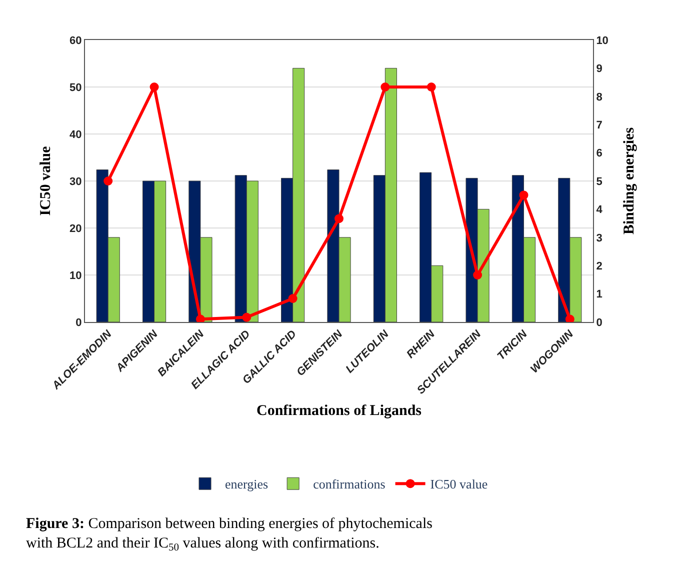 The height and width of the screenshot is (562, 678). What do you see at coordinates (76, 182) in the screenshot?
I see `y-tick-label: 30` at bounding box center [76, 182].